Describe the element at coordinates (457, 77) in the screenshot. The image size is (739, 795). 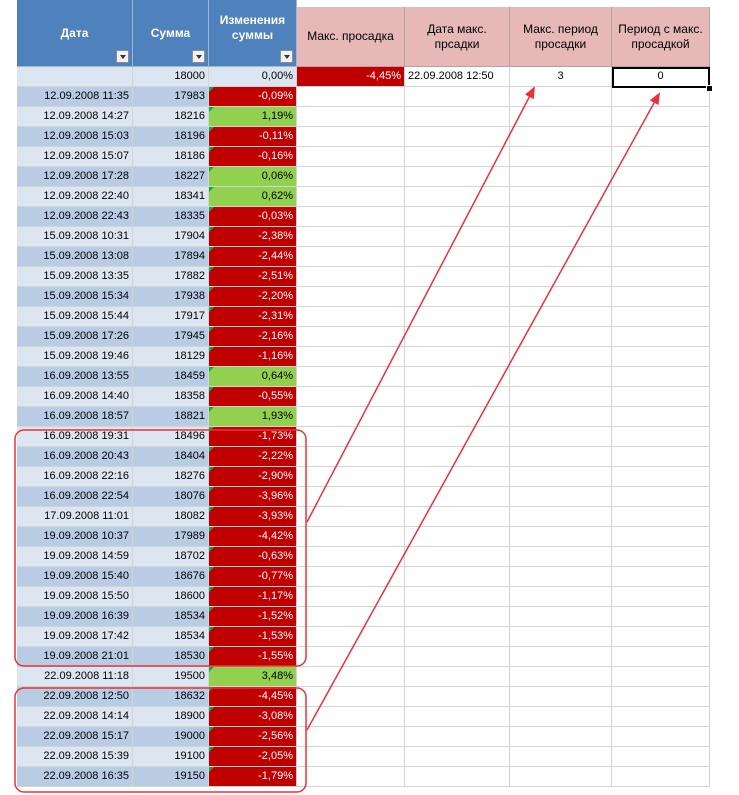
I see `summary-max-dd-date: 22.09.2008 12:50` at that location.